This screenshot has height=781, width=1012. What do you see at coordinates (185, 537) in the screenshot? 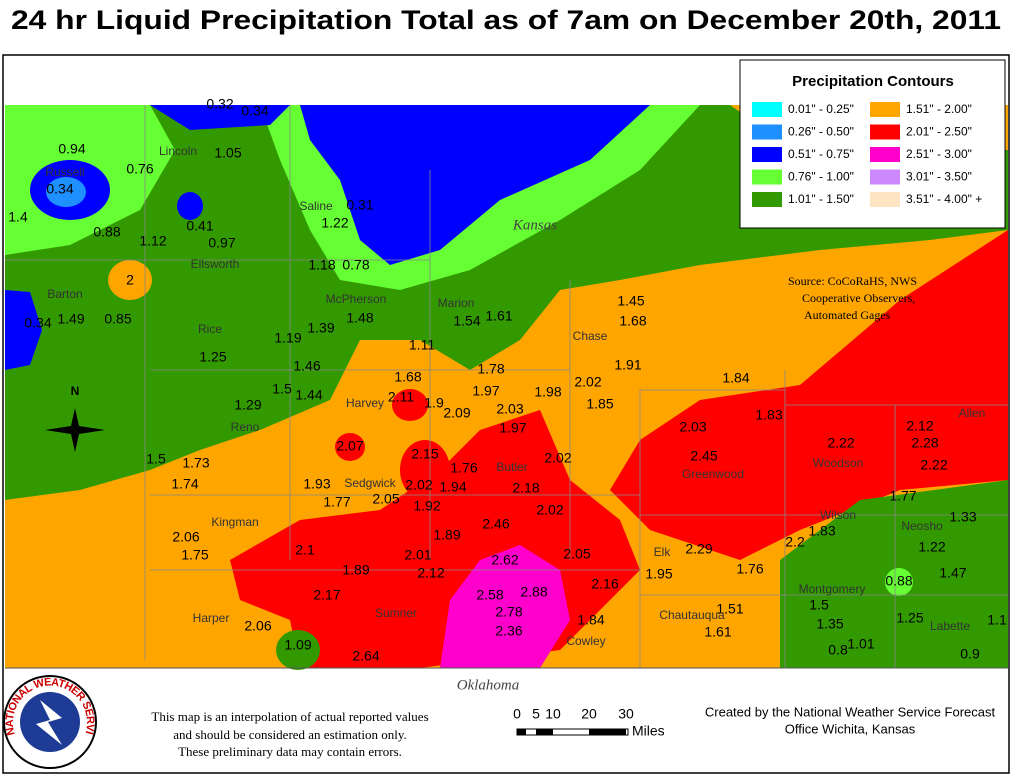
I see `station-value: 2.06` at bounding box center [185, 537].